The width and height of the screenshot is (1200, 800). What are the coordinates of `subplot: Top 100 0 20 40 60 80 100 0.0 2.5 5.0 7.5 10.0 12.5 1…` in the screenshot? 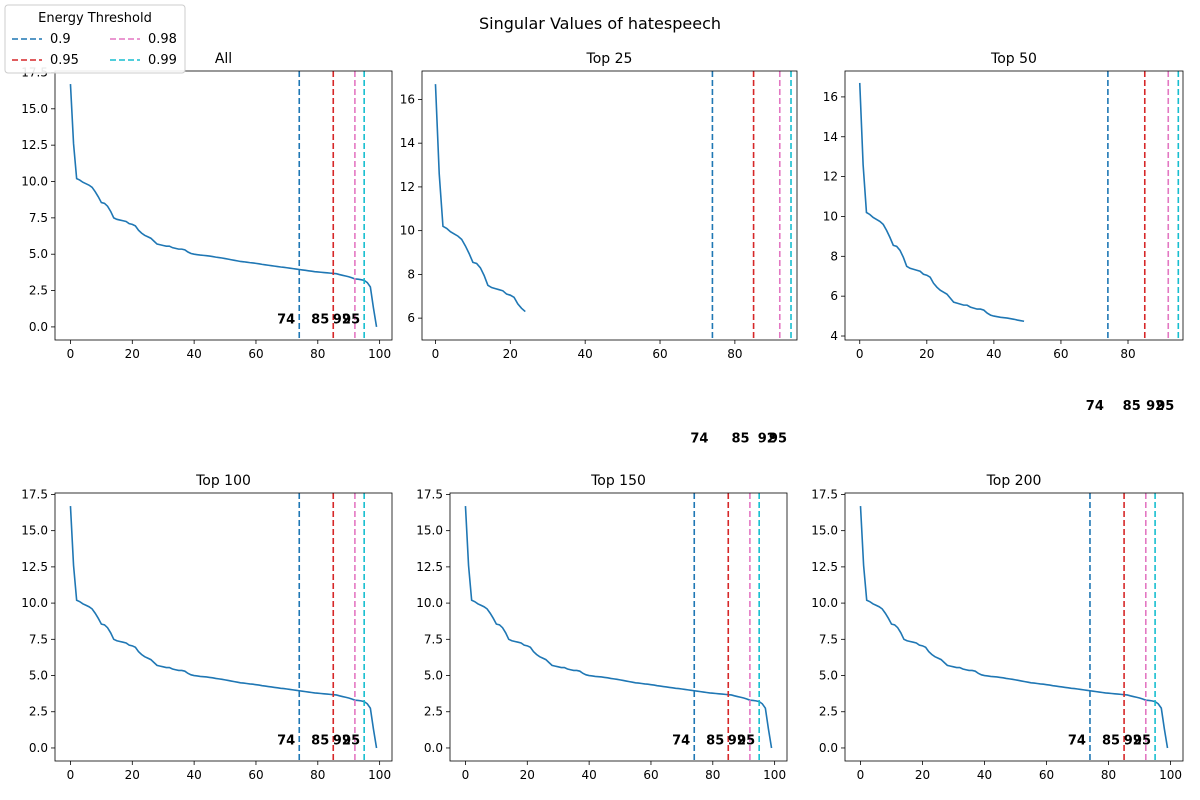 It's located at (207, 627).